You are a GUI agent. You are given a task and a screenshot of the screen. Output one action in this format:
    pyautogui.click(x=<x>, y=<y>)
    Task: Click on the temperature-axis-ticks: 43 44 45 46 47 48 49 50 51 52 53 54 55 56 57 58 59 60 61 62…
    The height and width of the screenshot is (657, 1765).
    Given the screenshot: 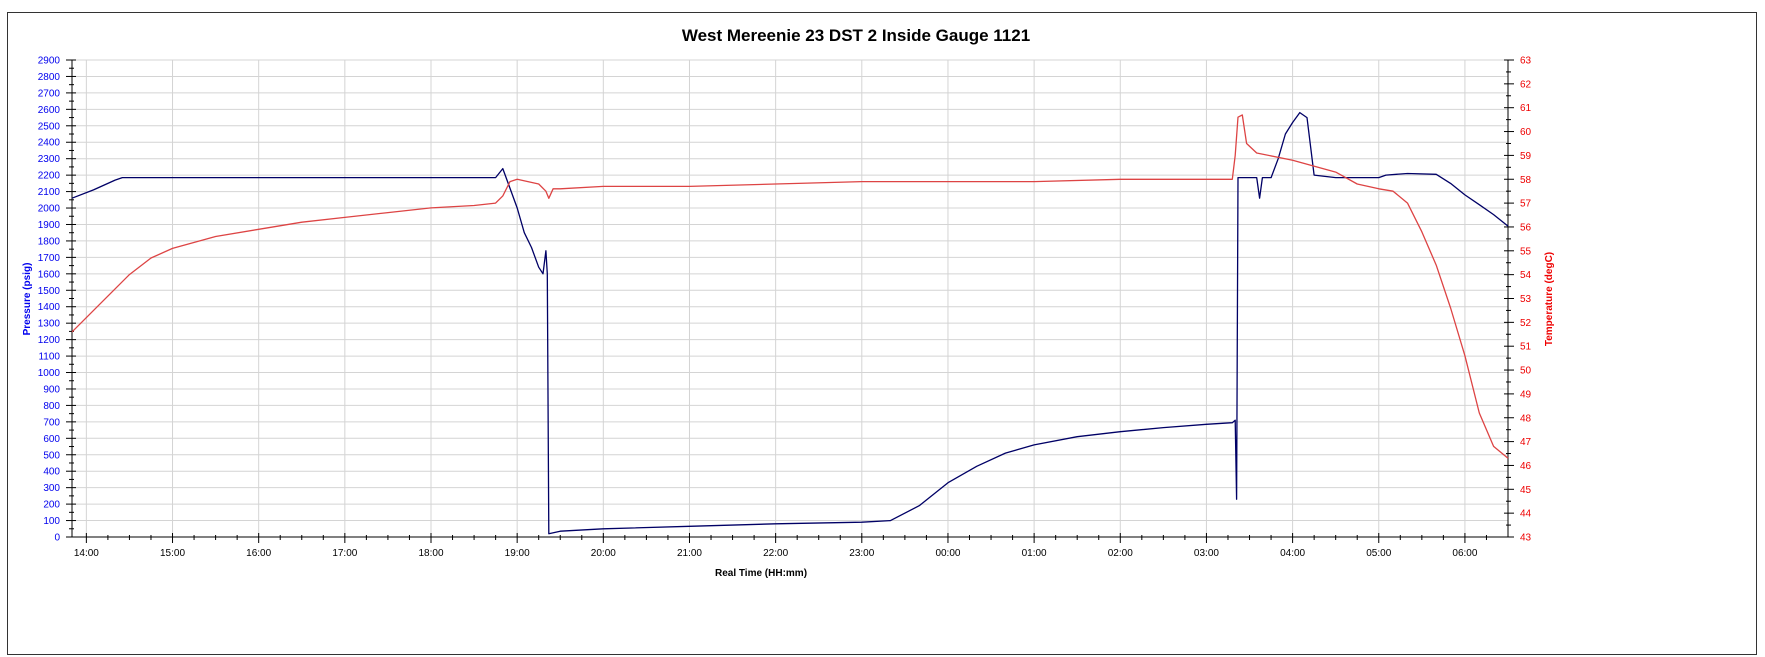 What is the action you would take?
    pyautogui.click(x=1518, y=300)
    